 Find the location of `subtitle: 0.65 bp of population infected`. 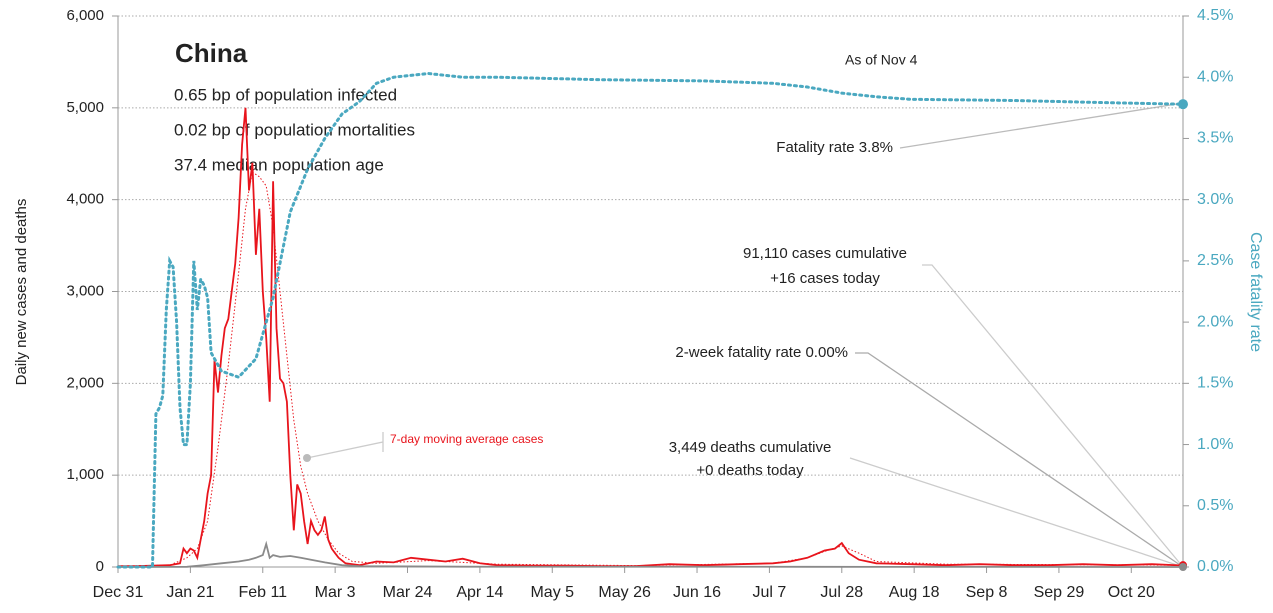

subtitle: 0.65 bp of population infected is located at coordinates (285, 94).